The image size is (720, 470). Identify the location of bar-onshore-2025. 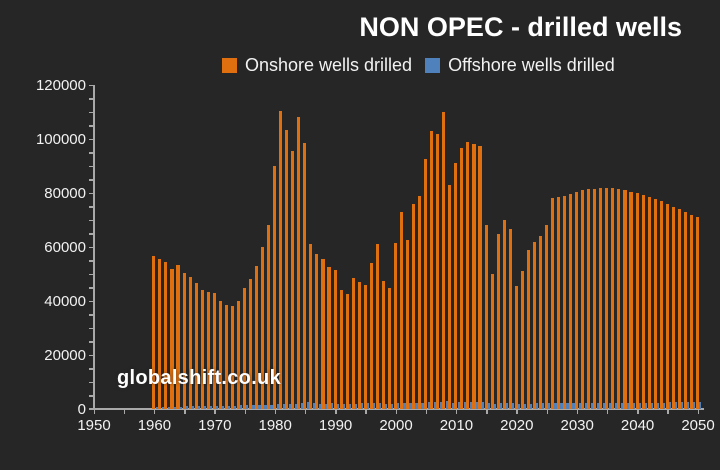
(546, 317).